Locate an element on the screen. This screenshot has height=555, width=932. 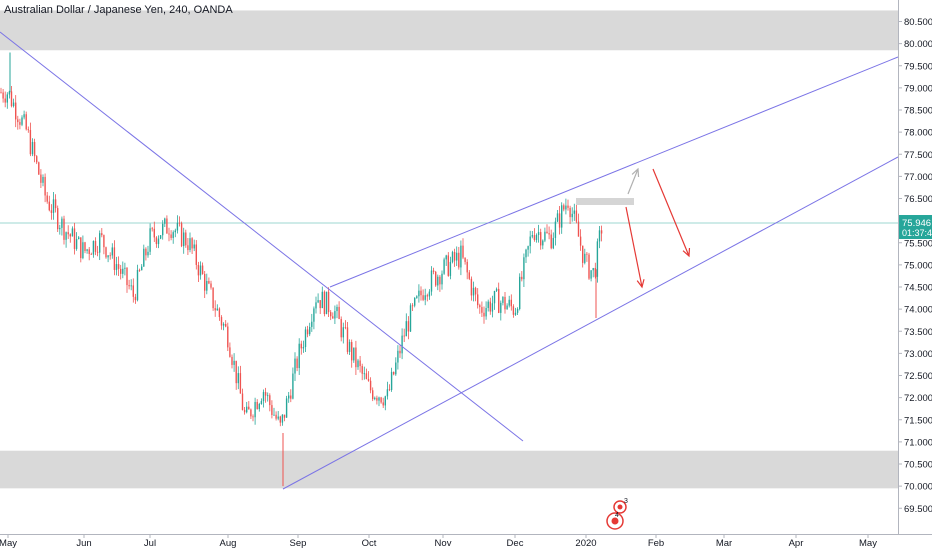
svg-text: 3 is located at coordinates (626, 501).